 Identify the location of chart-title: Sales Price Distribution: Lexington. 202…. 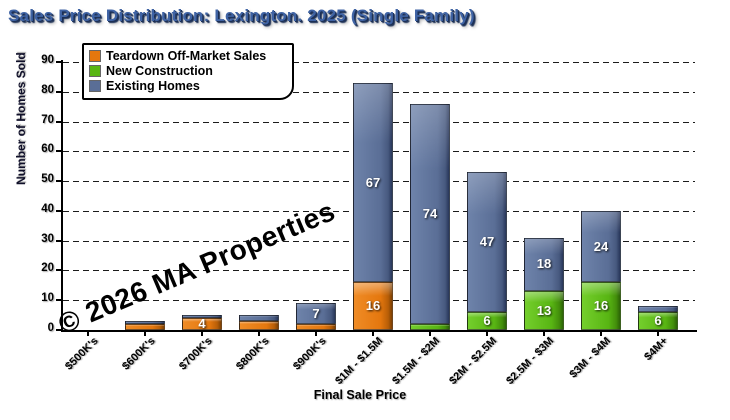
(241, 15).